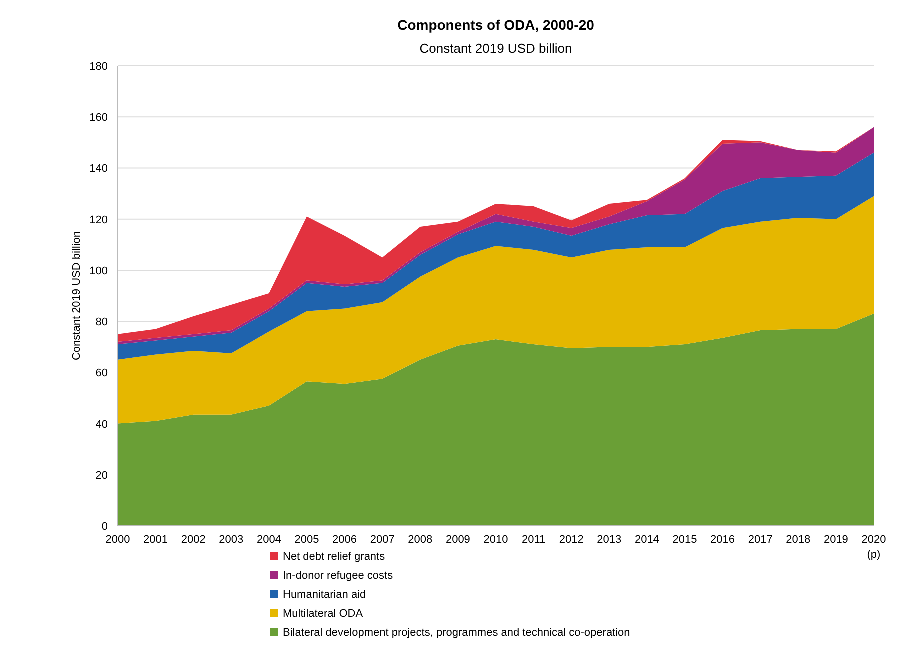  Describe the element at coordinates (685, 540) in the screenshot. I see `x-tick-label: 2015` at that location.